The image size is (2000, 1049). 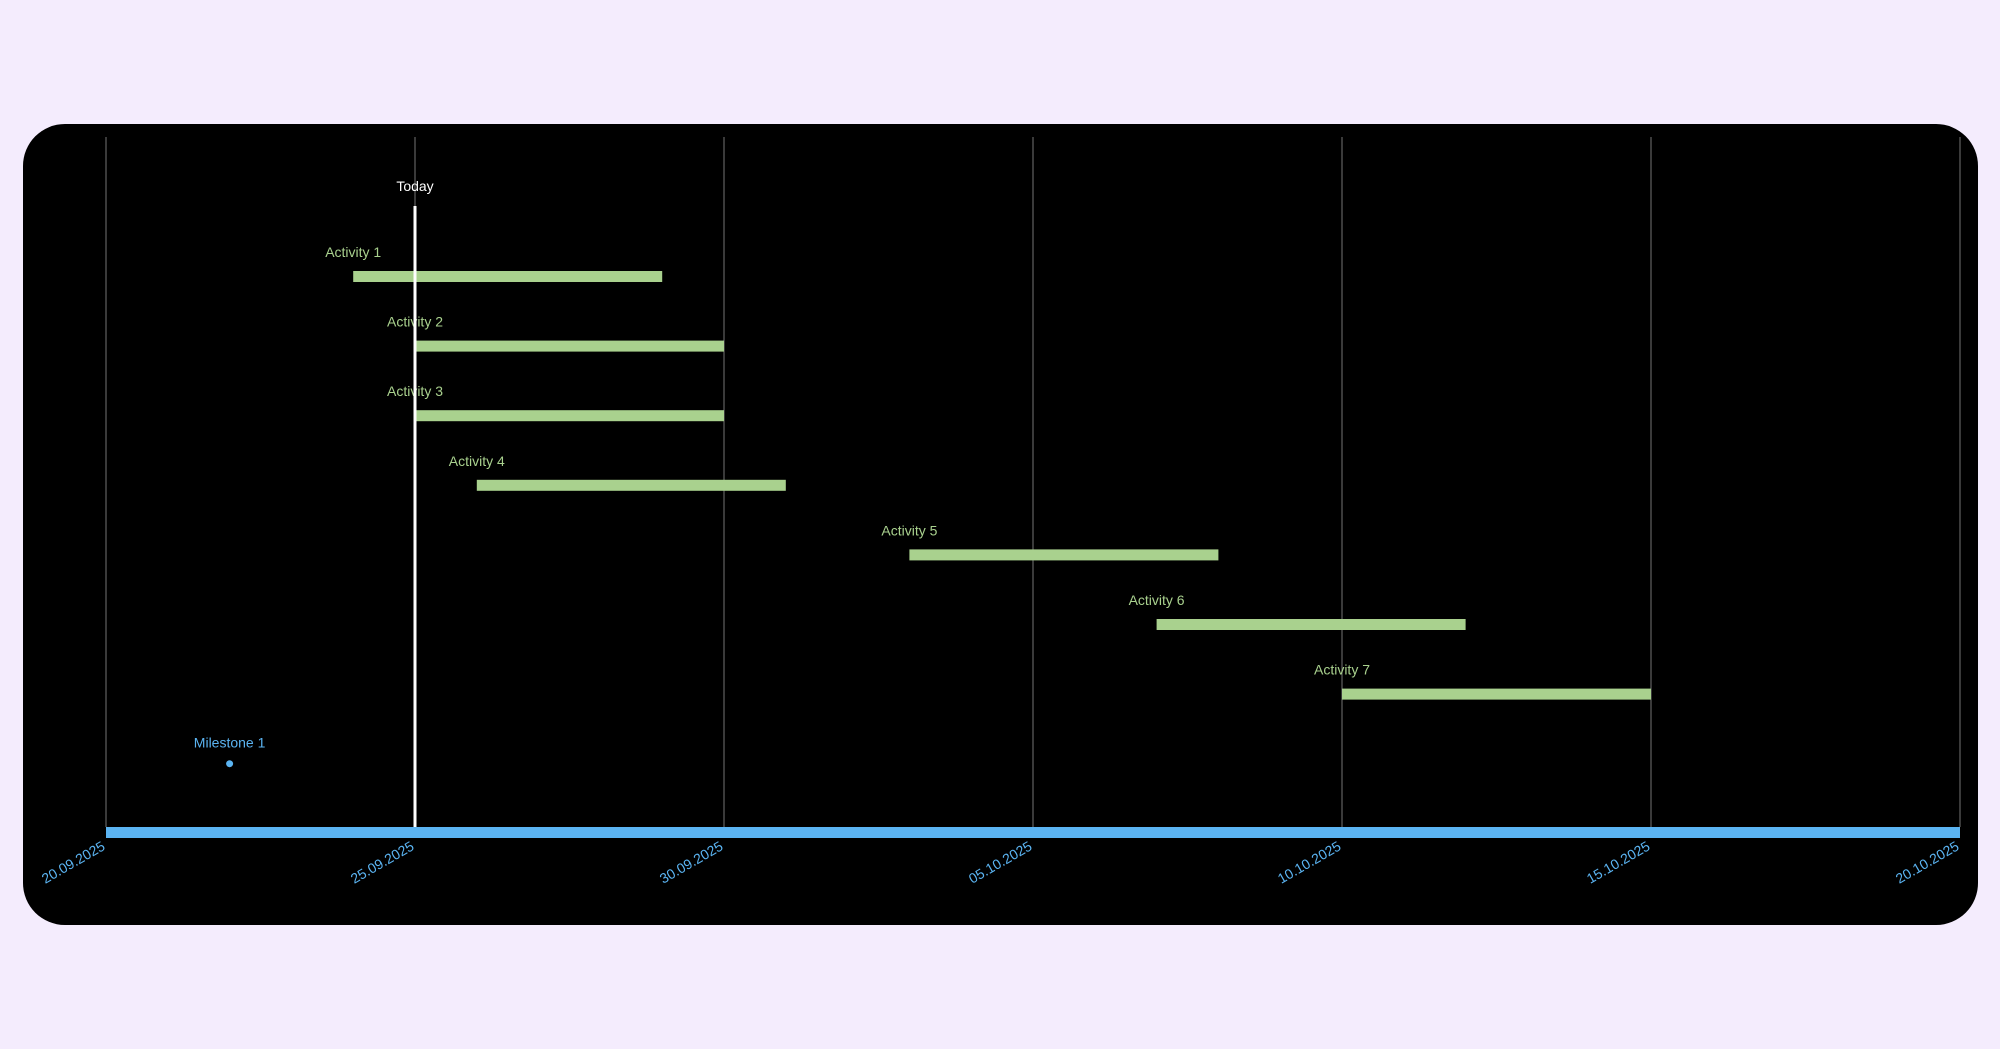 I want to click on activity-label: Activity 1, so click(x=353, y=252).